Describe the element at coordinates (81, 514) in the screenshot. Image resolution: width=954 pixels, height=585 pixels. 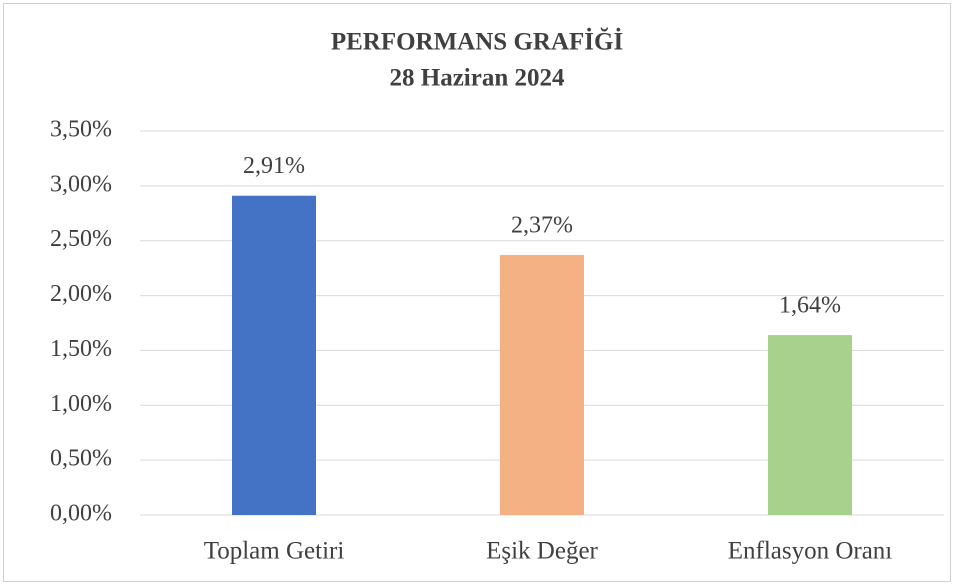
I see `y-tick-label: 0,00%` at that location.